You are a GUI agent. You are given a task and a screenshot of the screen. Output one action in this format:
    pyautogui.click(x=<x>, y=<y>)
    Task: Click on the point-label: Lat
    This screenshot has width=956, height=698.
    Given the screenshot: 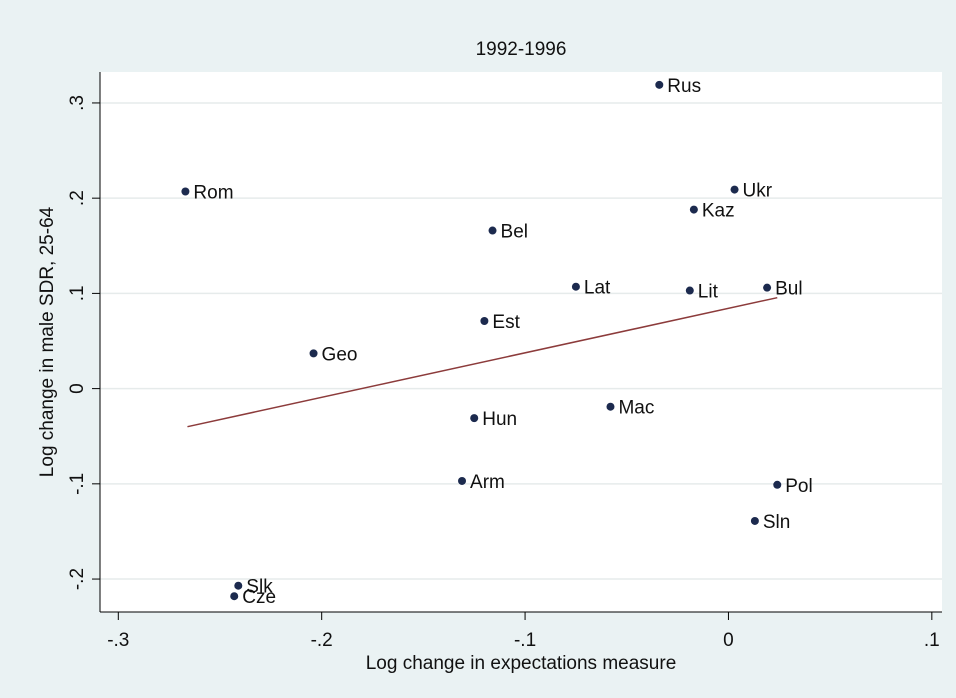 What is the action you would take?
    pyautogui.click(x=597, y=288)
    